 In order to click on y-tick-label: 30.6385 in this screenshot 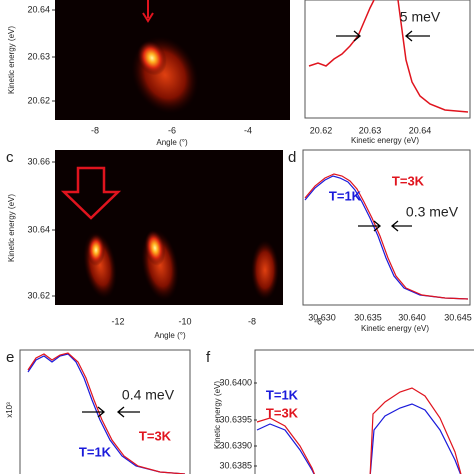, I will do `click(235, 465)`.